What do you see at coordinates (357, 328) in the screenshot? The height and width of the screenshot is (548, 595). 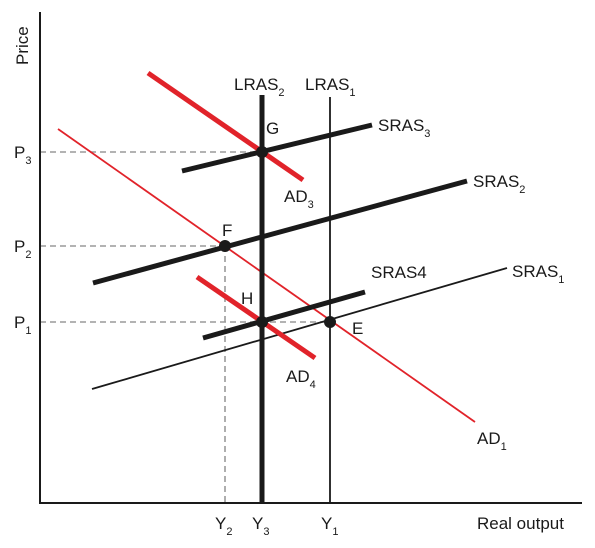 I see `point-e-label: E` at bounding box center [357, 328].